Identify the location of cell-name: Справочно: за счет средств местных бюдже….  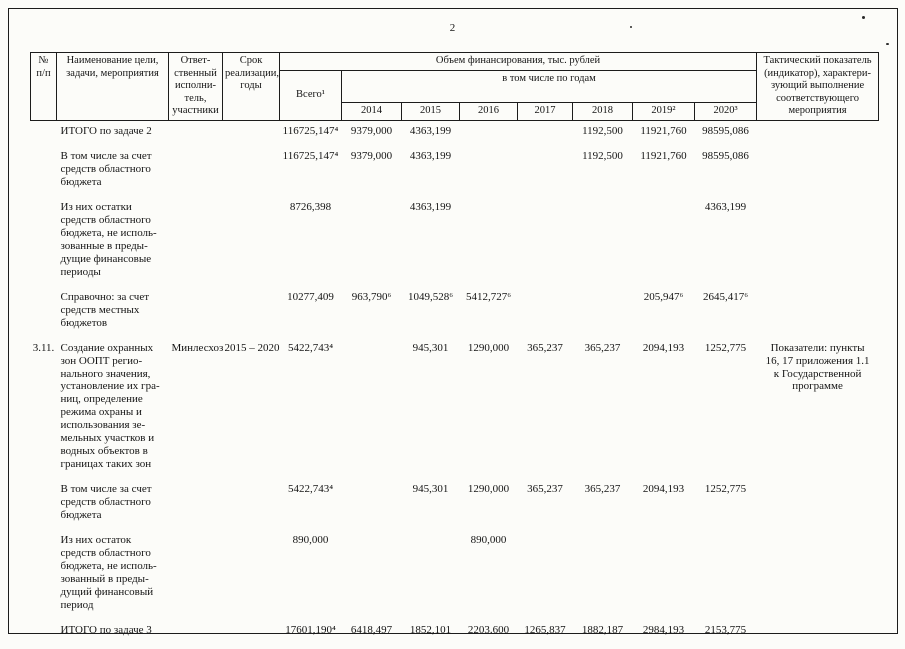
(105, 309).